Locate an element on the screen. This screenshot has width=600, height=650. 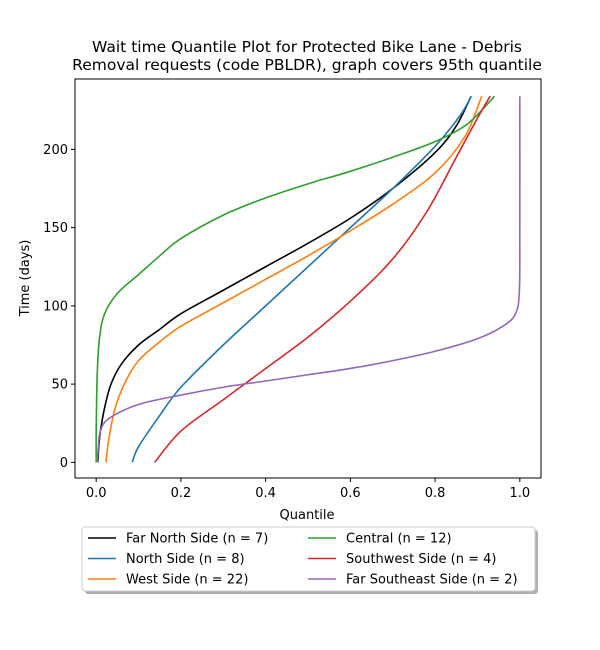
y-tick-label: 150 is located at coordinates (55, 228).